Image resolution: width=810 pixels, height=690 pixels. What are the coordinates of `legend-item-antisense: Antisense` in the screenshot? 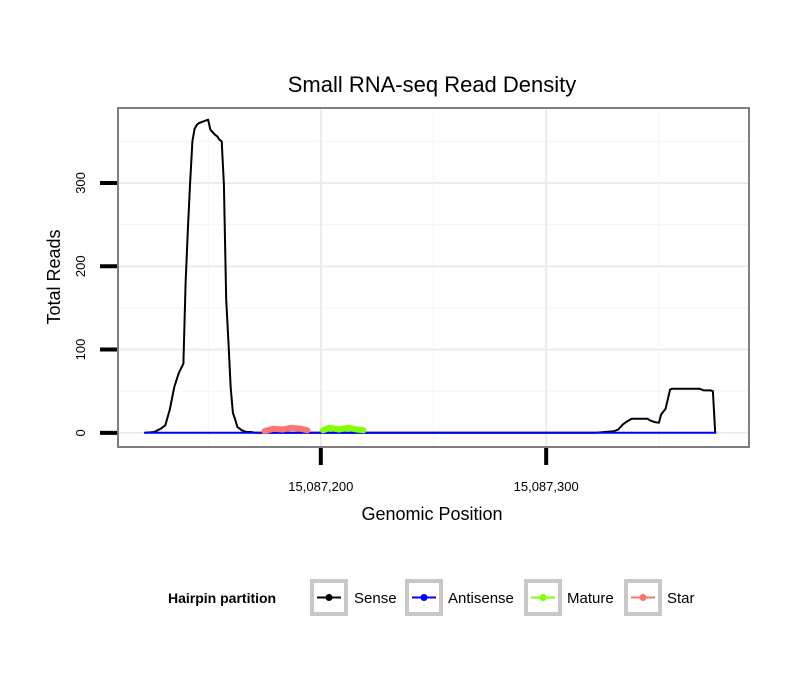 It's located at (459, 597).